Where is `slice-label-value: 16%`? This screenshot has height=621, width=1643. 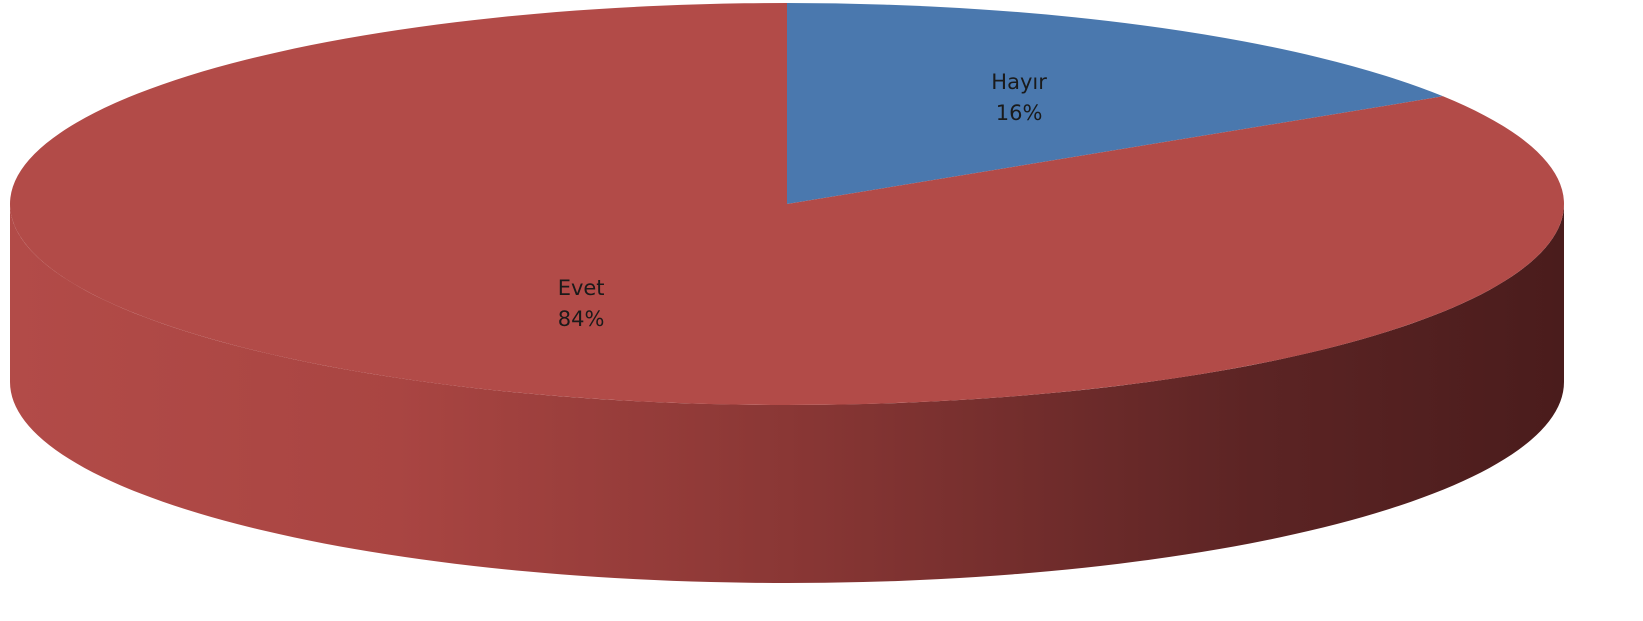
slice-label-value: 16% is located at coordinates (1019, 113).